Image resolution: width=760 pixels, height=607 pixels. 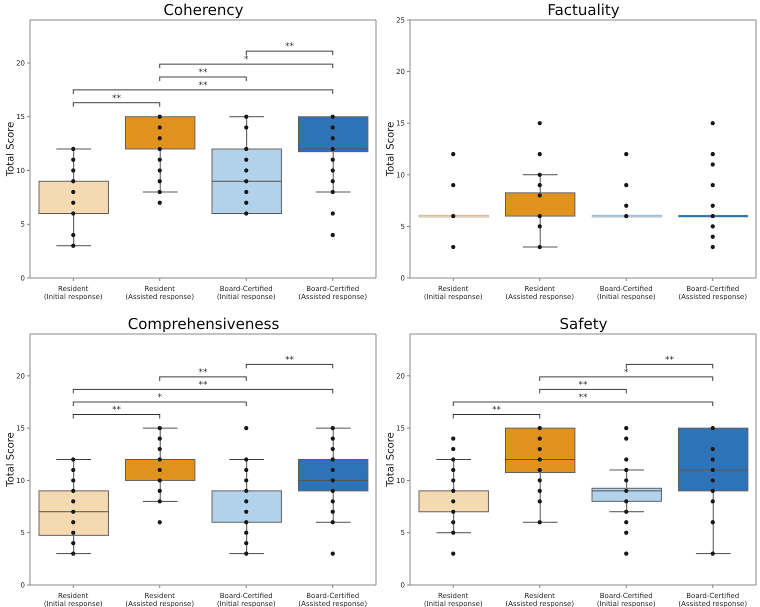 What do you see at coordinates (583, 324) in the screenshot?
I see `chart-title: Safety` at bounding box center [583, 324].